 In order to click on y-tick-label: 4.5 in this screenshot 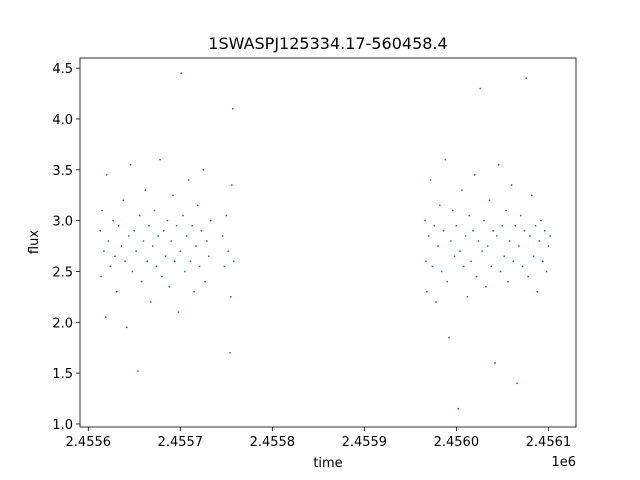, I will do `click(62, 69)`.